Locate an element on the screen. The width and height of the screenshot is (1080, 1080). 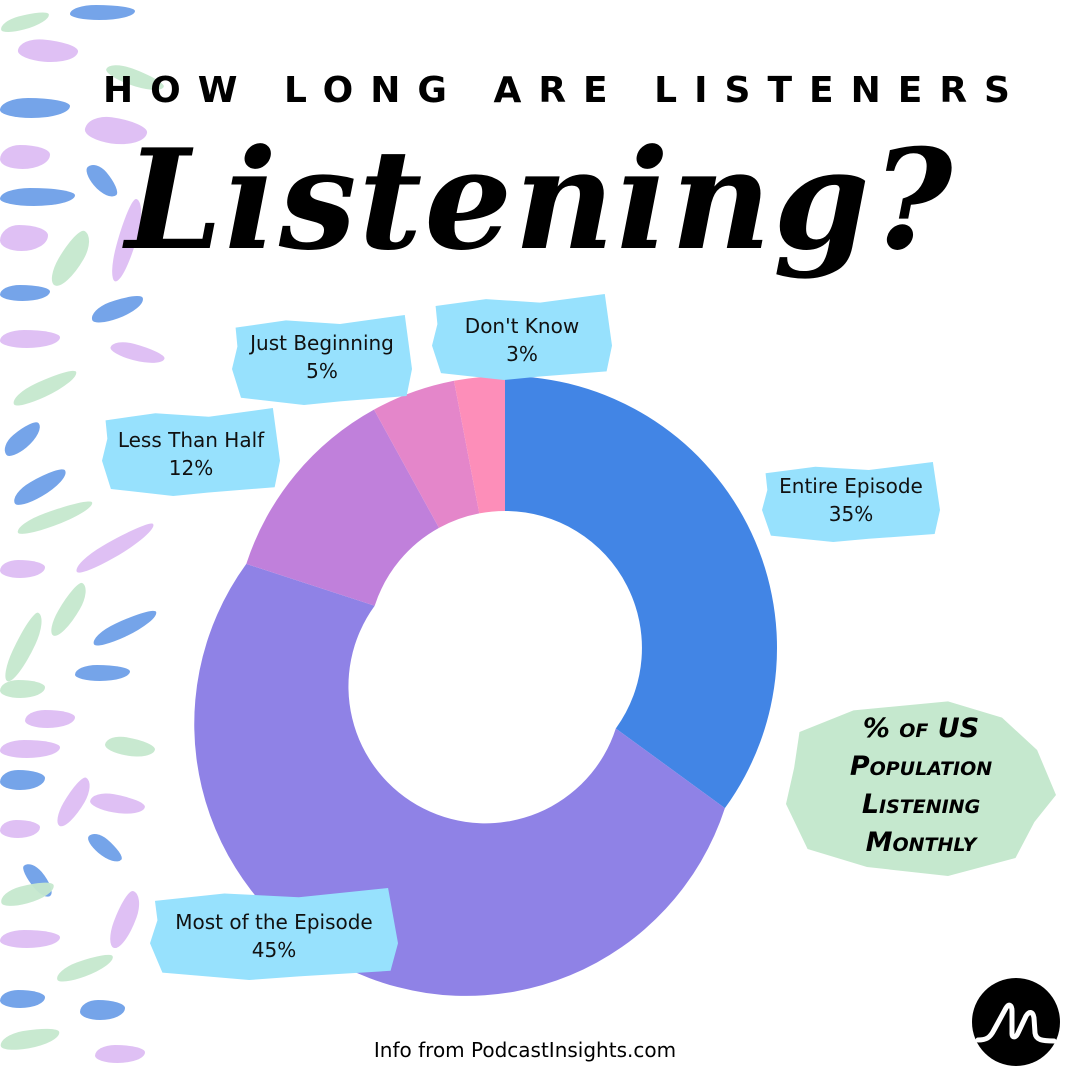
note-line: % of US is located at coordinates (921, 728).